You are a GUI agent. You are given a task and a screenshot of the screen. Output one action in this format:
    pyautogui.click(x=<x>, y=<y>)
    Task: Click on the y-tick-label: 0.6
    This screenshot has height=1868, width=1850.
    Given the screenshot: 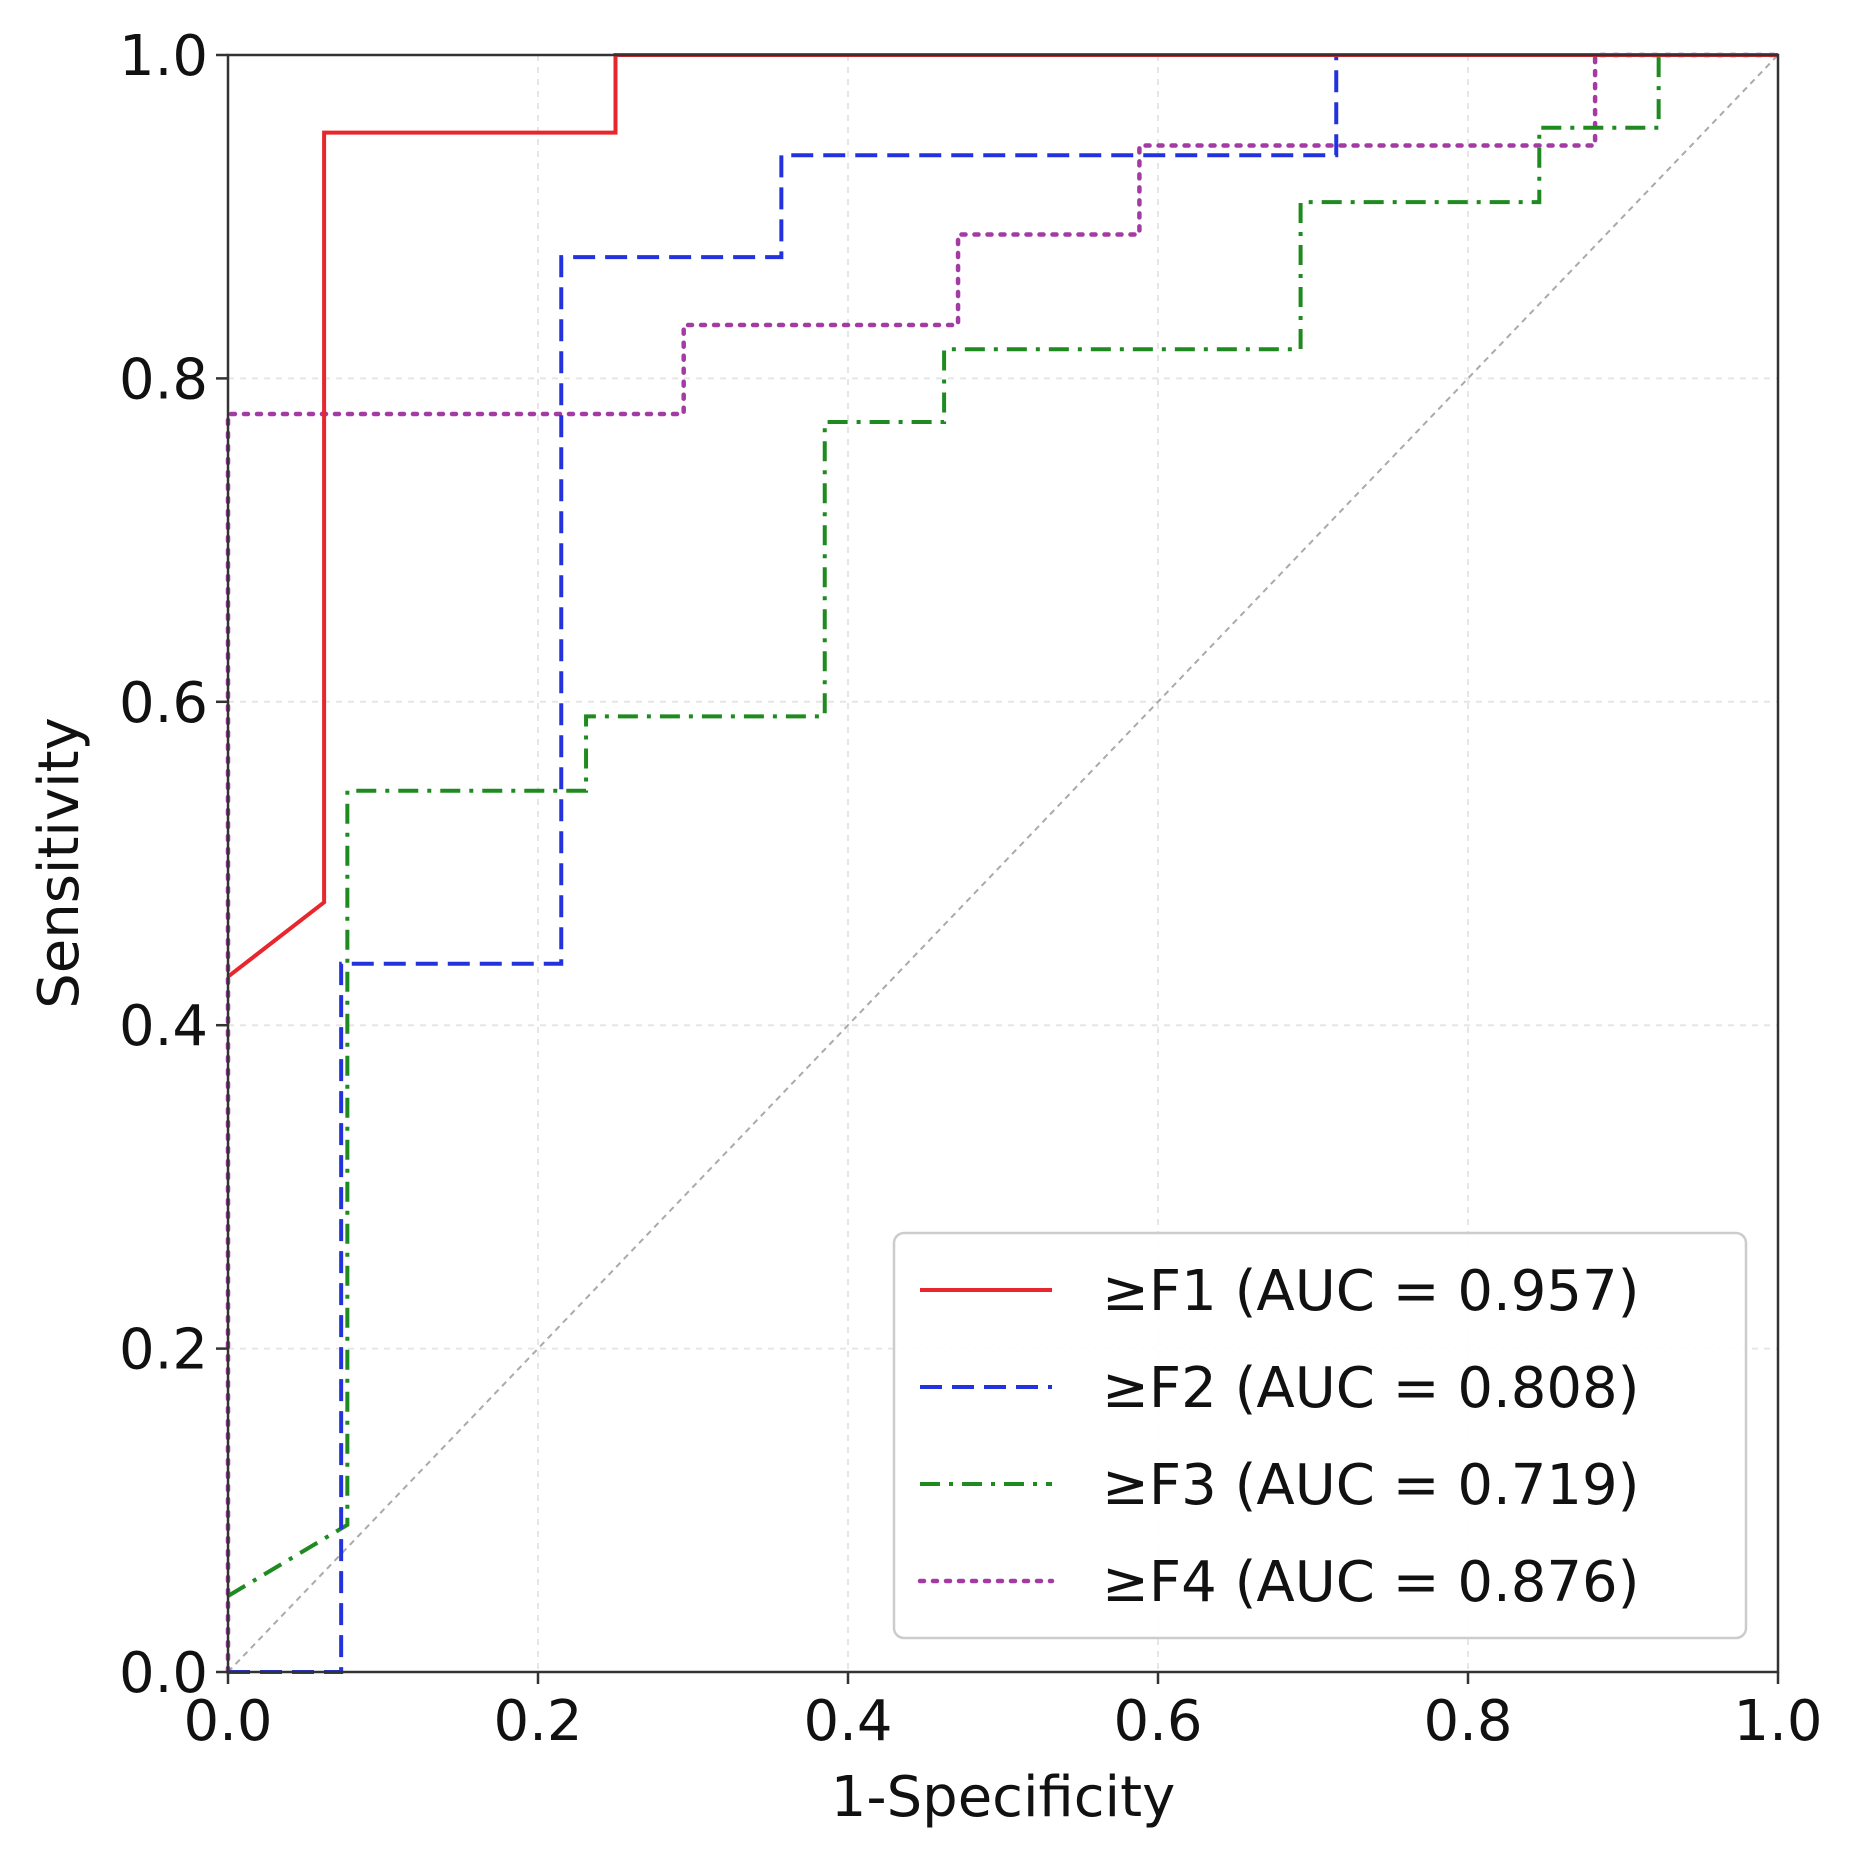 What is the action you would take?
    pyautogui.click(x=163, y=703)
    